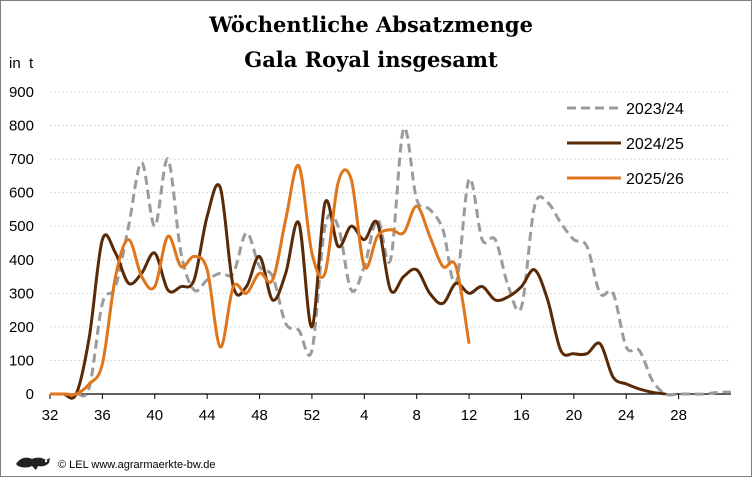  I want to click on y-tick-label: 0, so click(30, 394).